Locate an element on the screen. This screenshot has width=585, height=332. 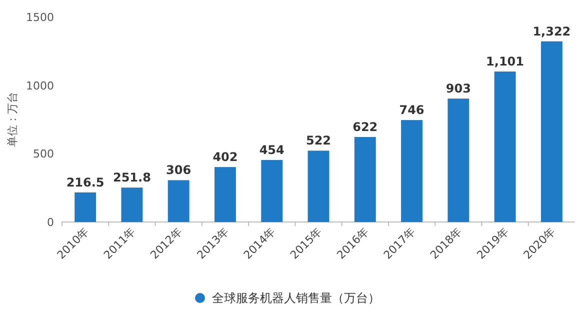
data-label: 216.5 is located at coordinates (85, 182).